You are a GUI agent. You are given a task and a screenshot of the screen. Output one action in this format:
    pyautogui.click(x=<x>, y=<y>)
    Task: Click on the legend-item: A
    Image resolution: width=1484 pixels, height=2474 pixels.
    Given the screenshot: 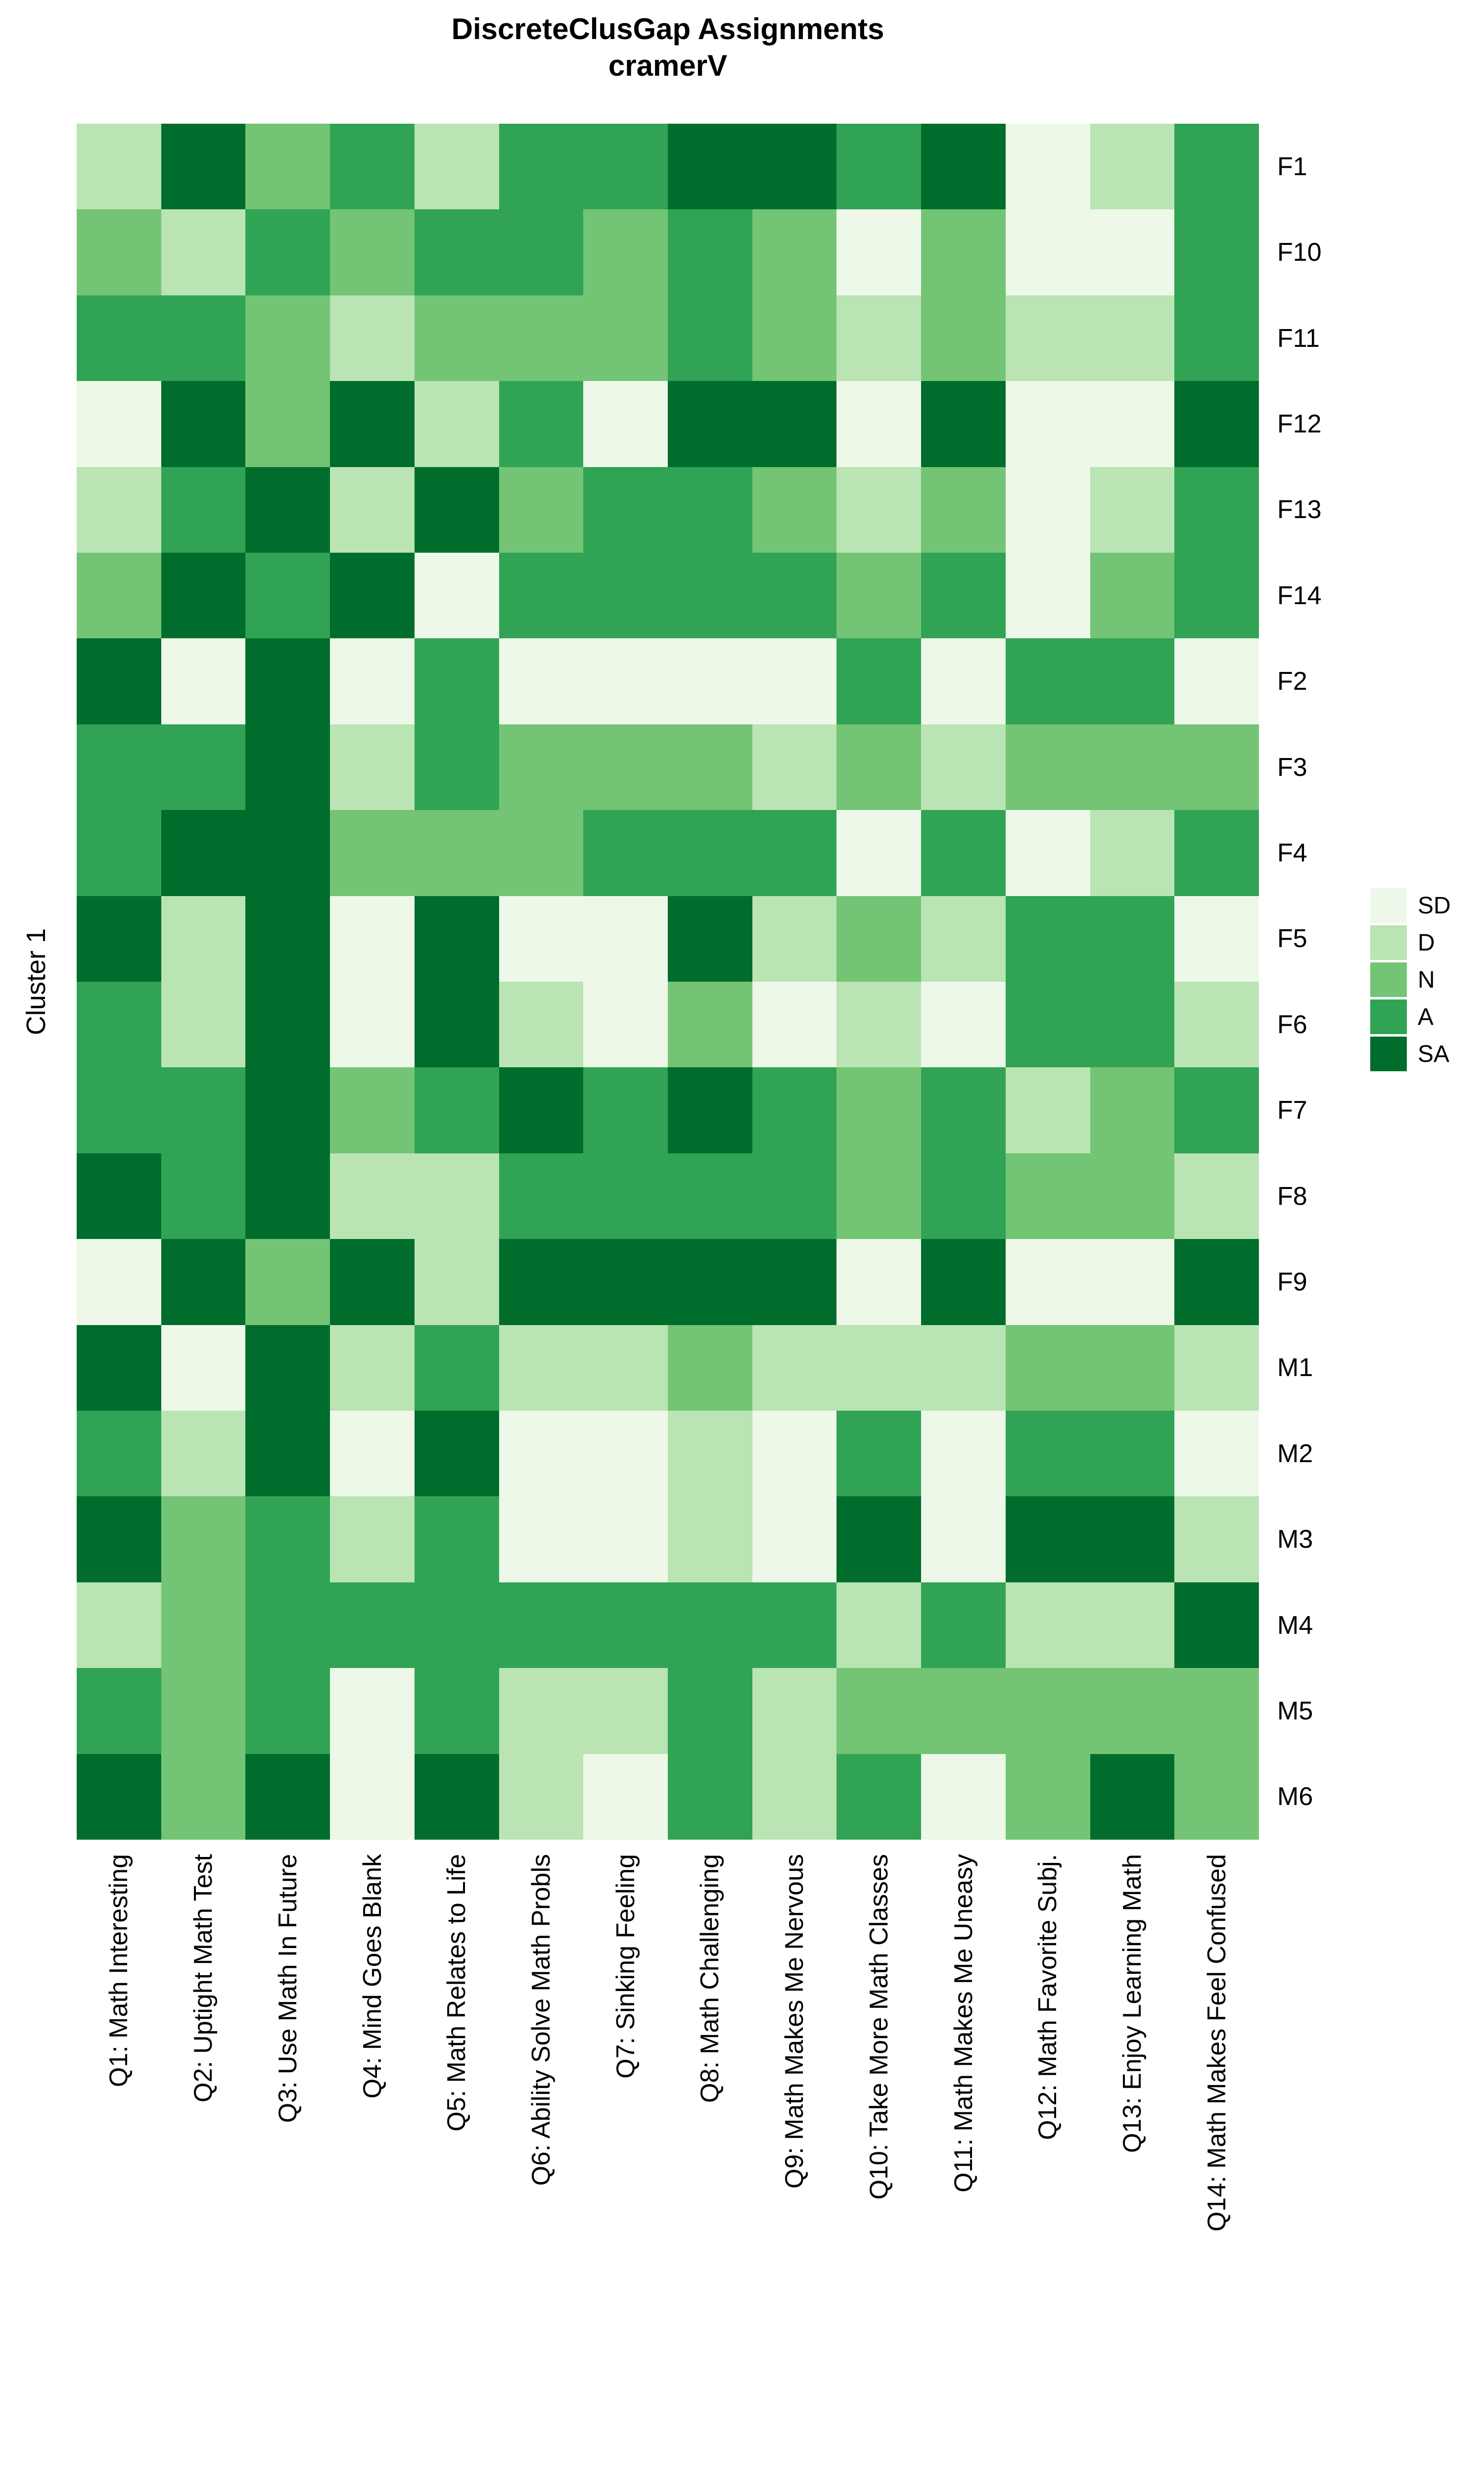 What is the action you would take?
    pyautogui.click(x=1410, y=1016)
    